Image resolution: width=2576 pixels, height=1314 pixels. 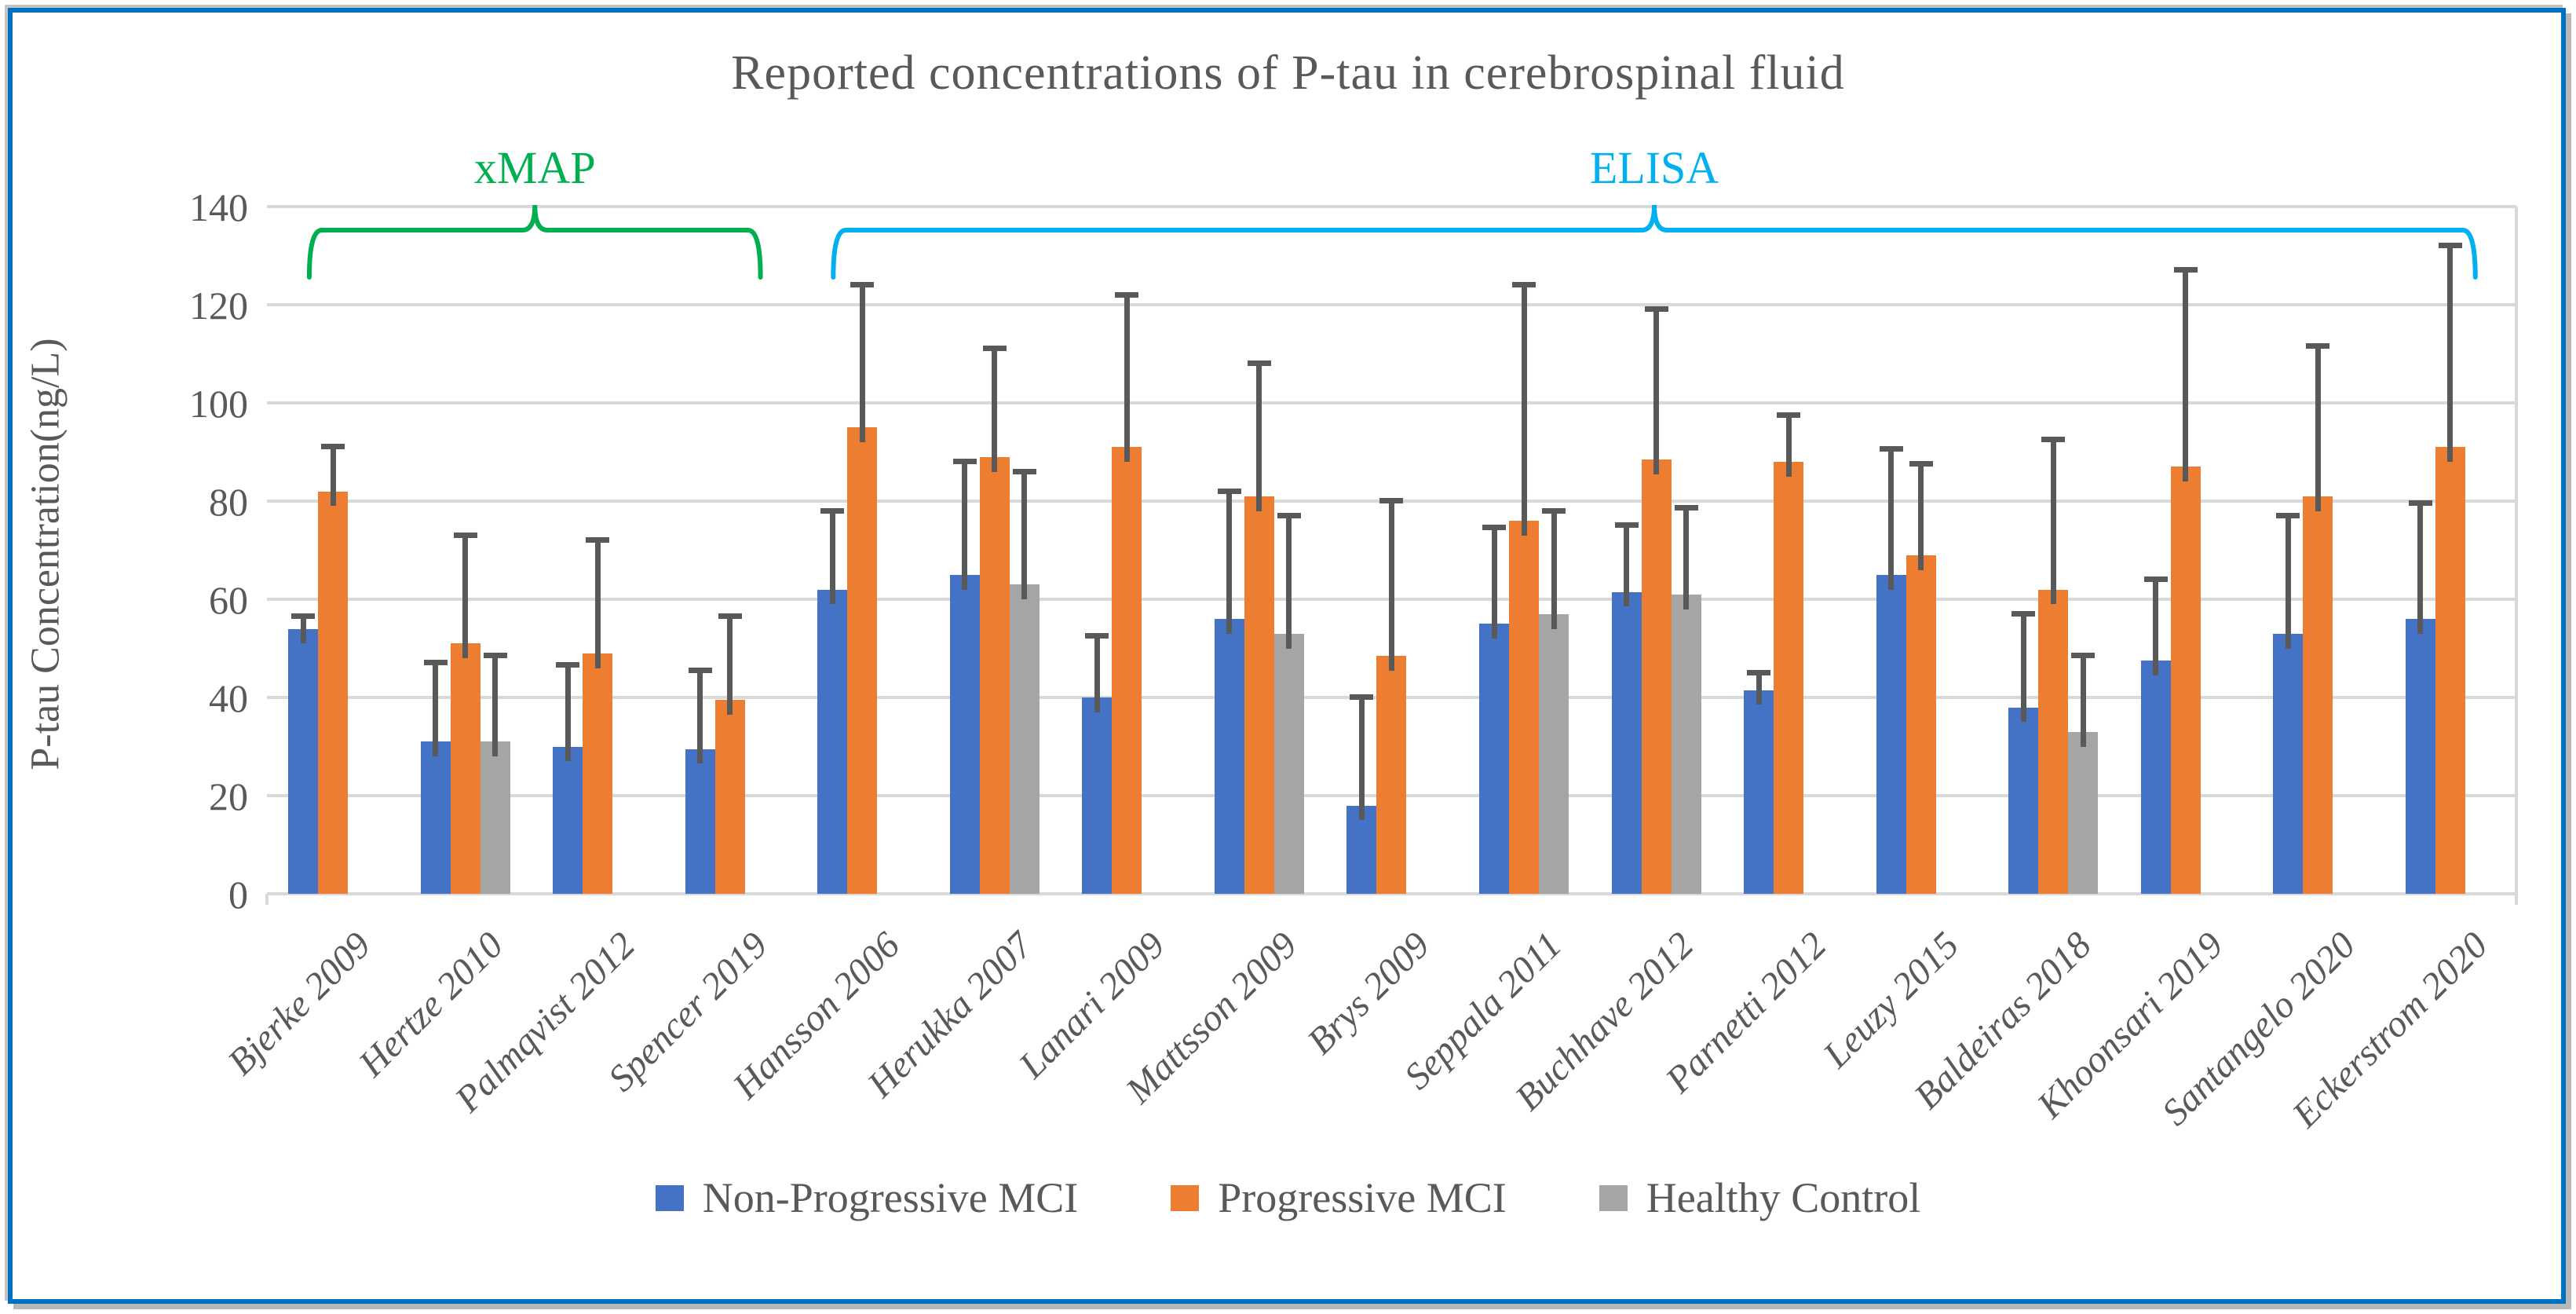 I want to click on bracket-elisa, so click(x=1655, y=242).